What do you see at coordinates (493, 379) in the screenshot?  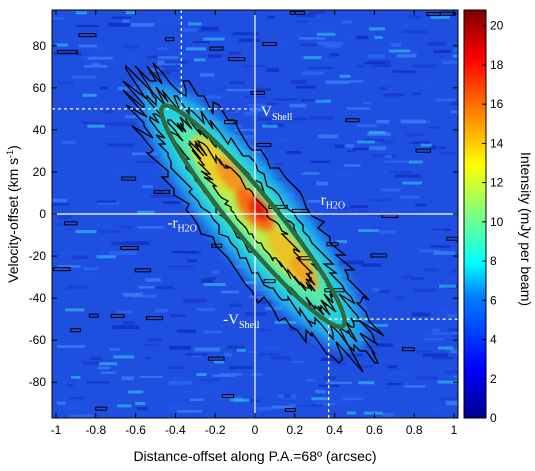 I see `colorbar-tick-label: 2` at bounding box center [493, 379].